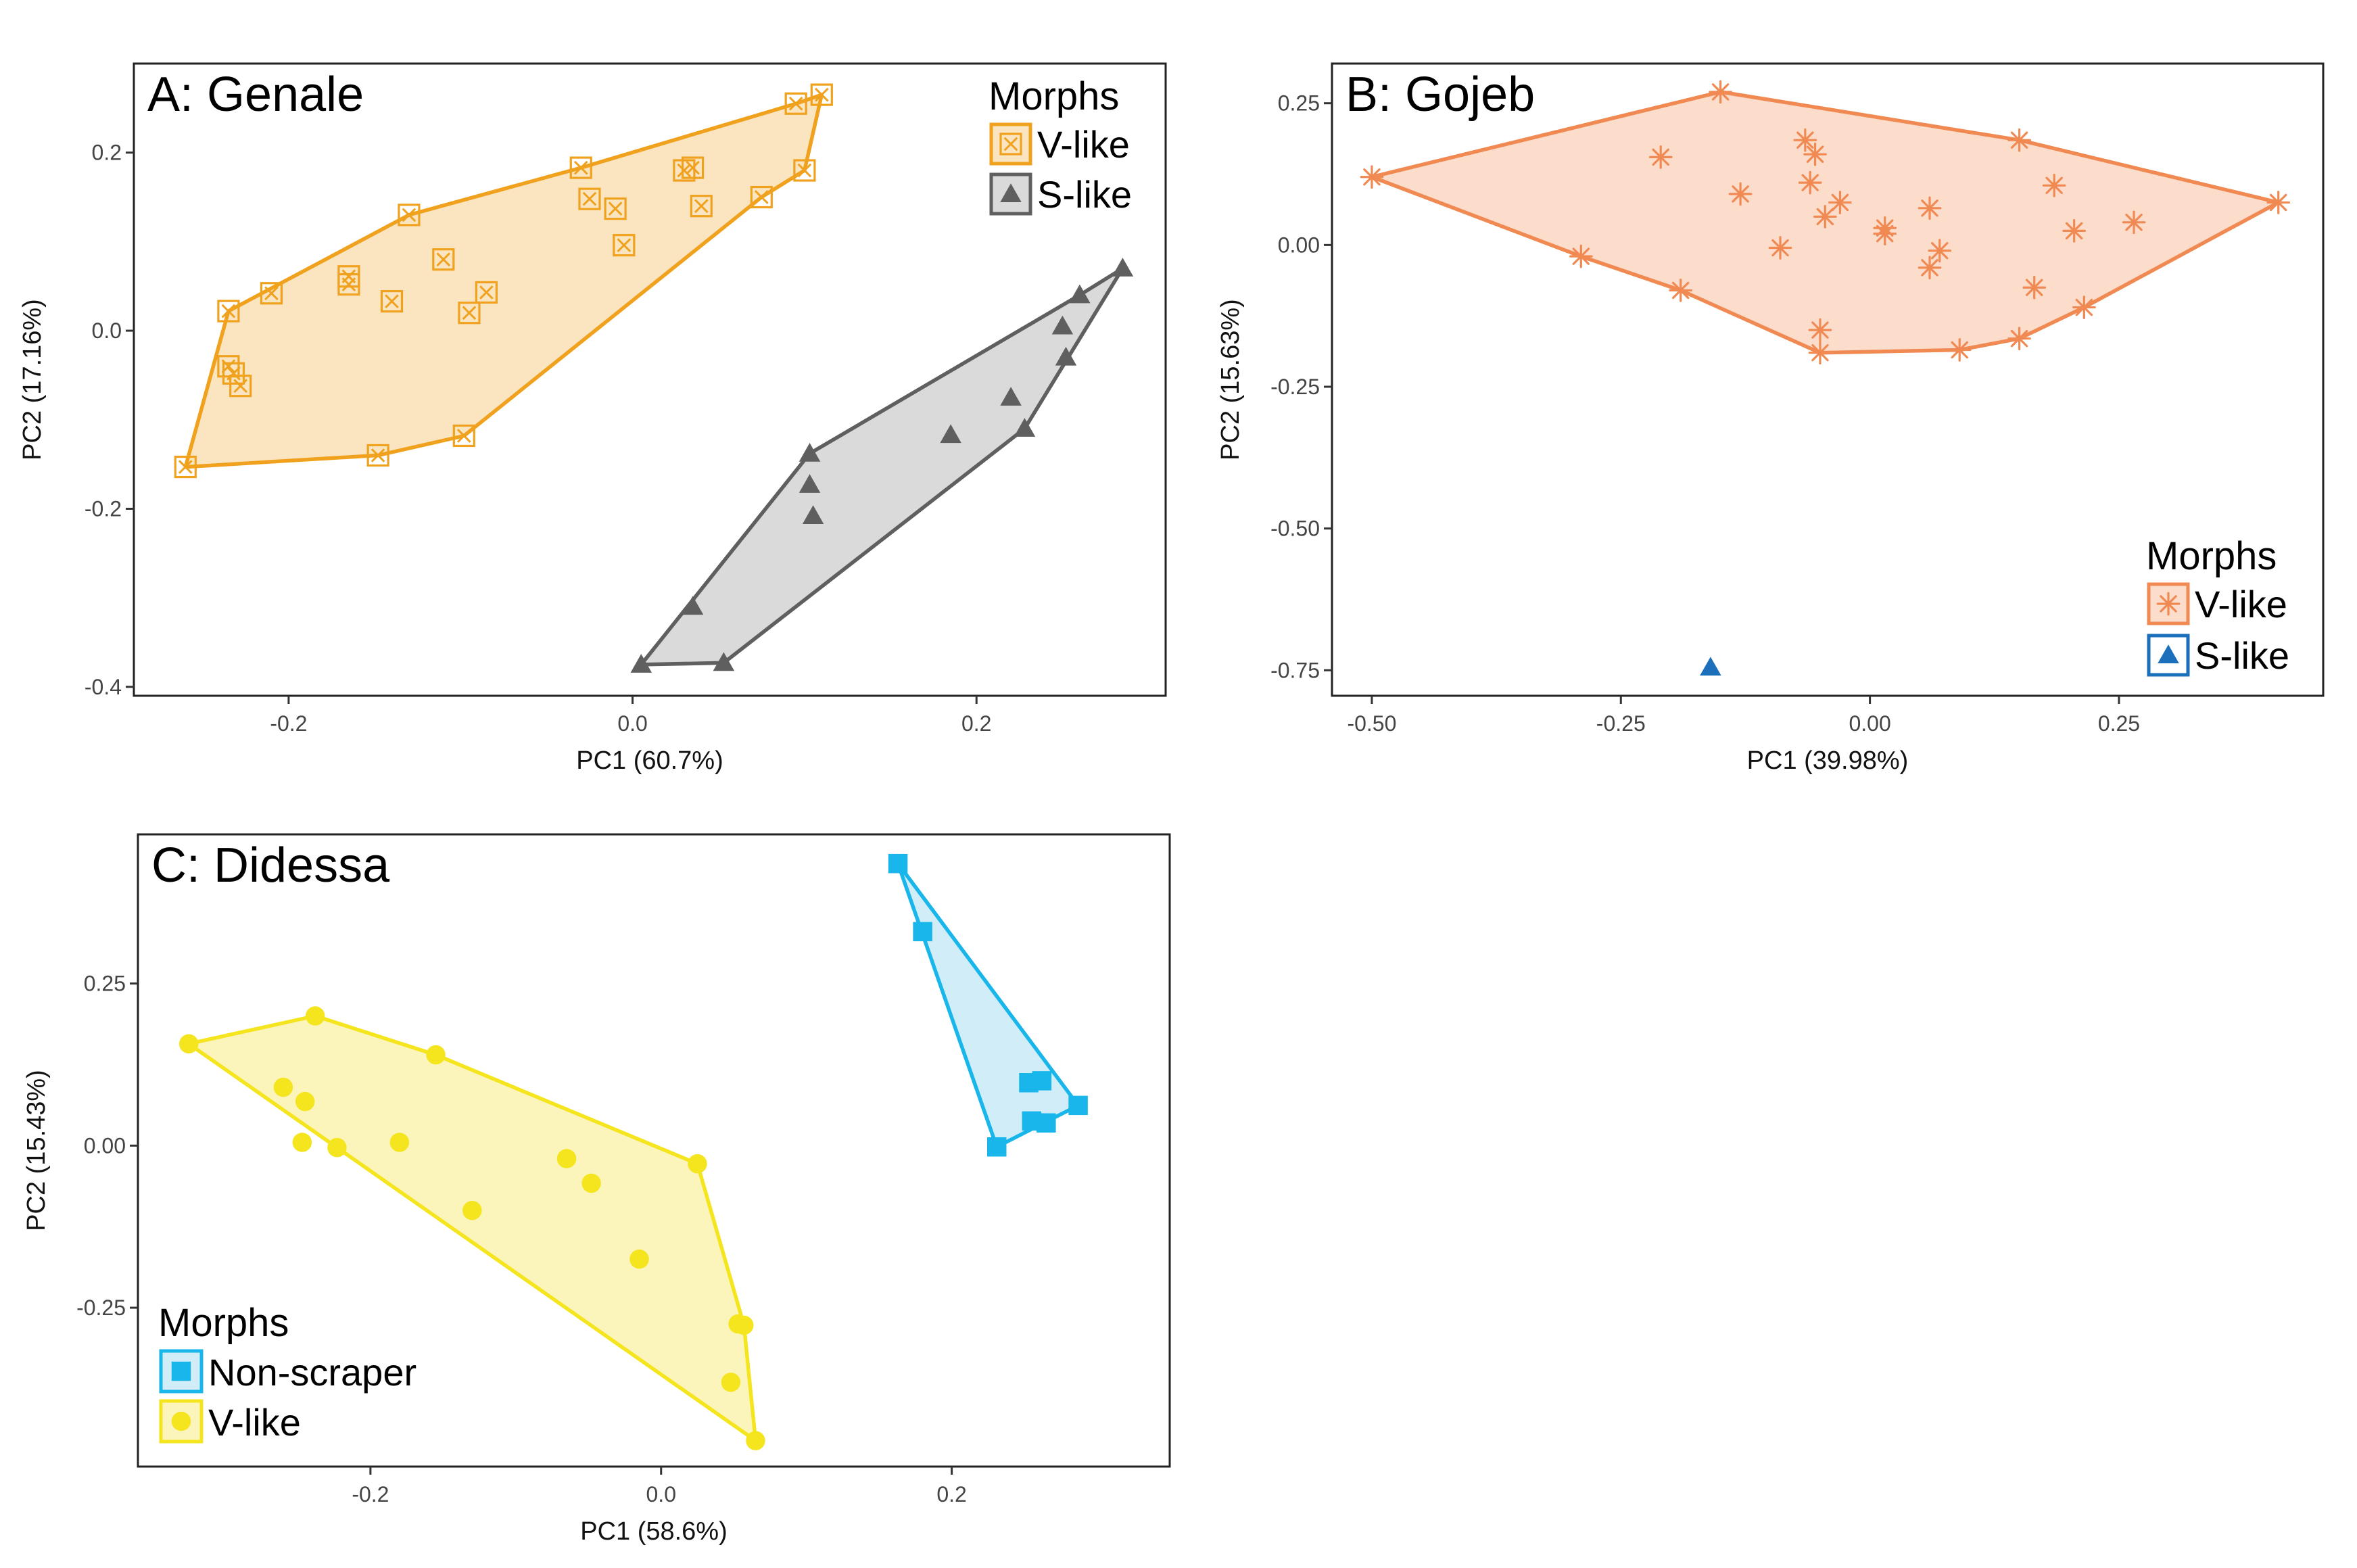 The width and height of the screenshot is (2357, 1568). What do you see at coordinates (101, 1308) in the screenshot?
I see `y-tick-label: -0.25` at bounding box center [101, 1308].